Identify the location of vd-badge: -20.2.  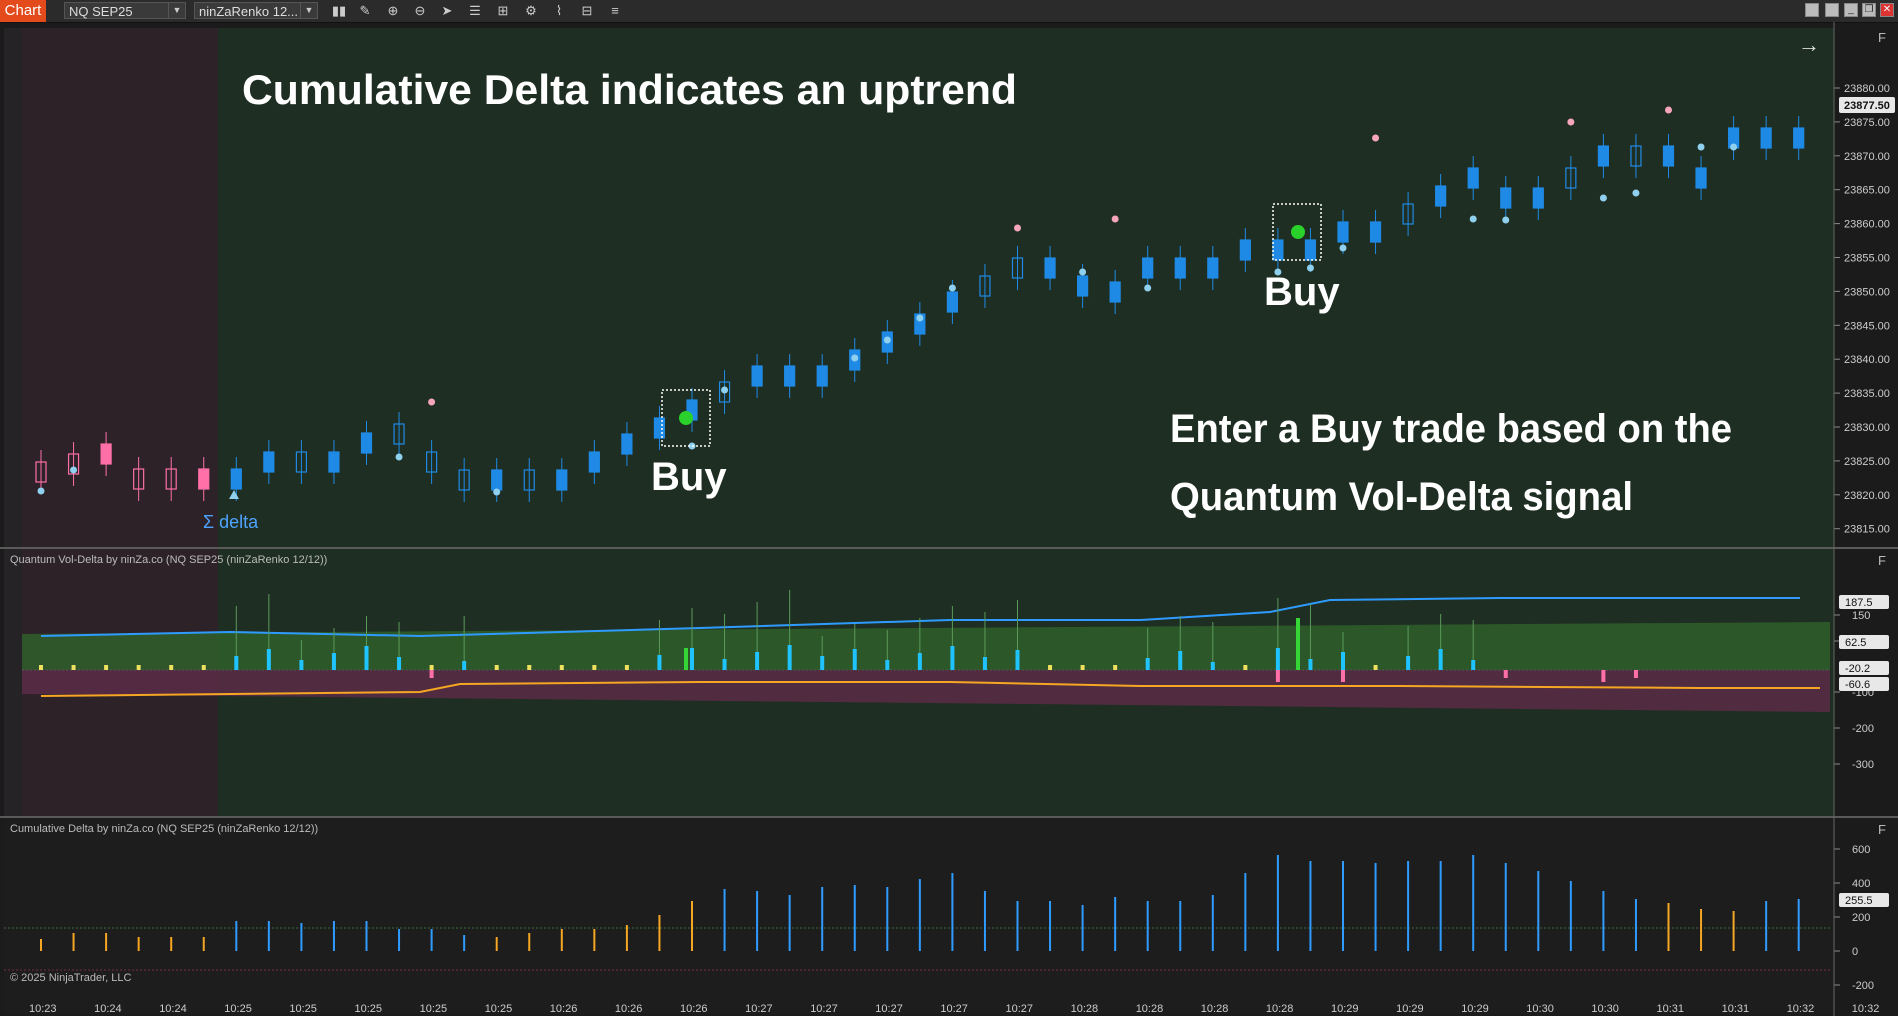
(1857, 669).